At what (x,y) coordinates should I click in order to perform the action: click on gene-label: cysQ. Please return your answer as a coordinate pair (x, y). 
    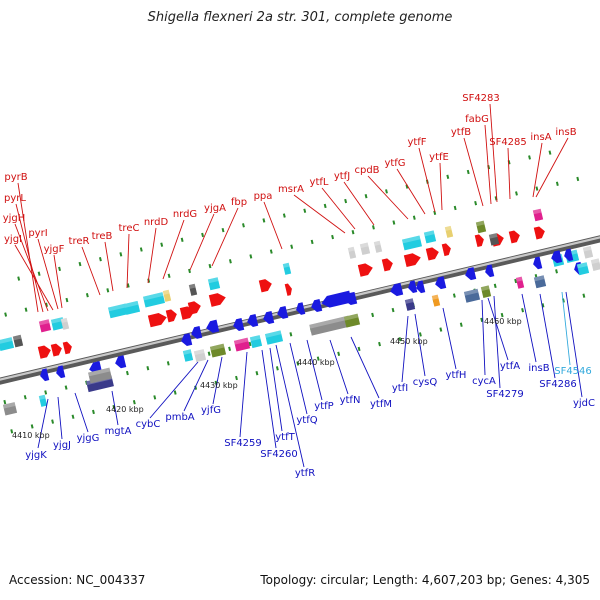
    Looking at the image, I should click on (425, 382).